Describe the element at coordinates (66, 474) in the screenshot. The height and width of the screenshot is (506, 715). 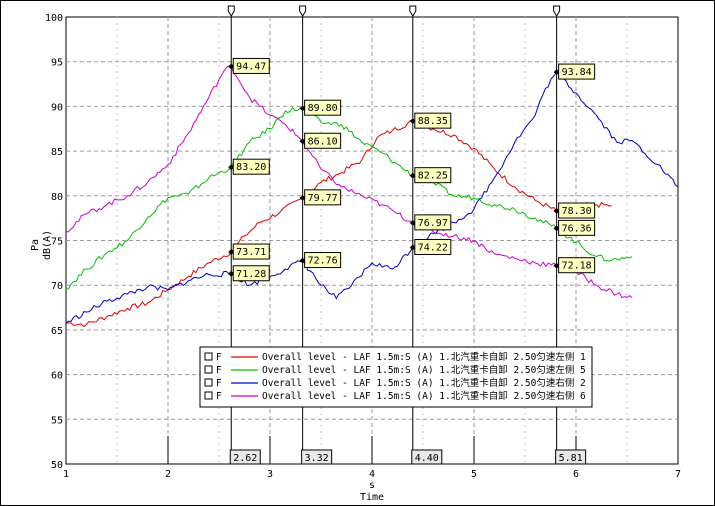
I see `x-tick-label: 1` at that location.